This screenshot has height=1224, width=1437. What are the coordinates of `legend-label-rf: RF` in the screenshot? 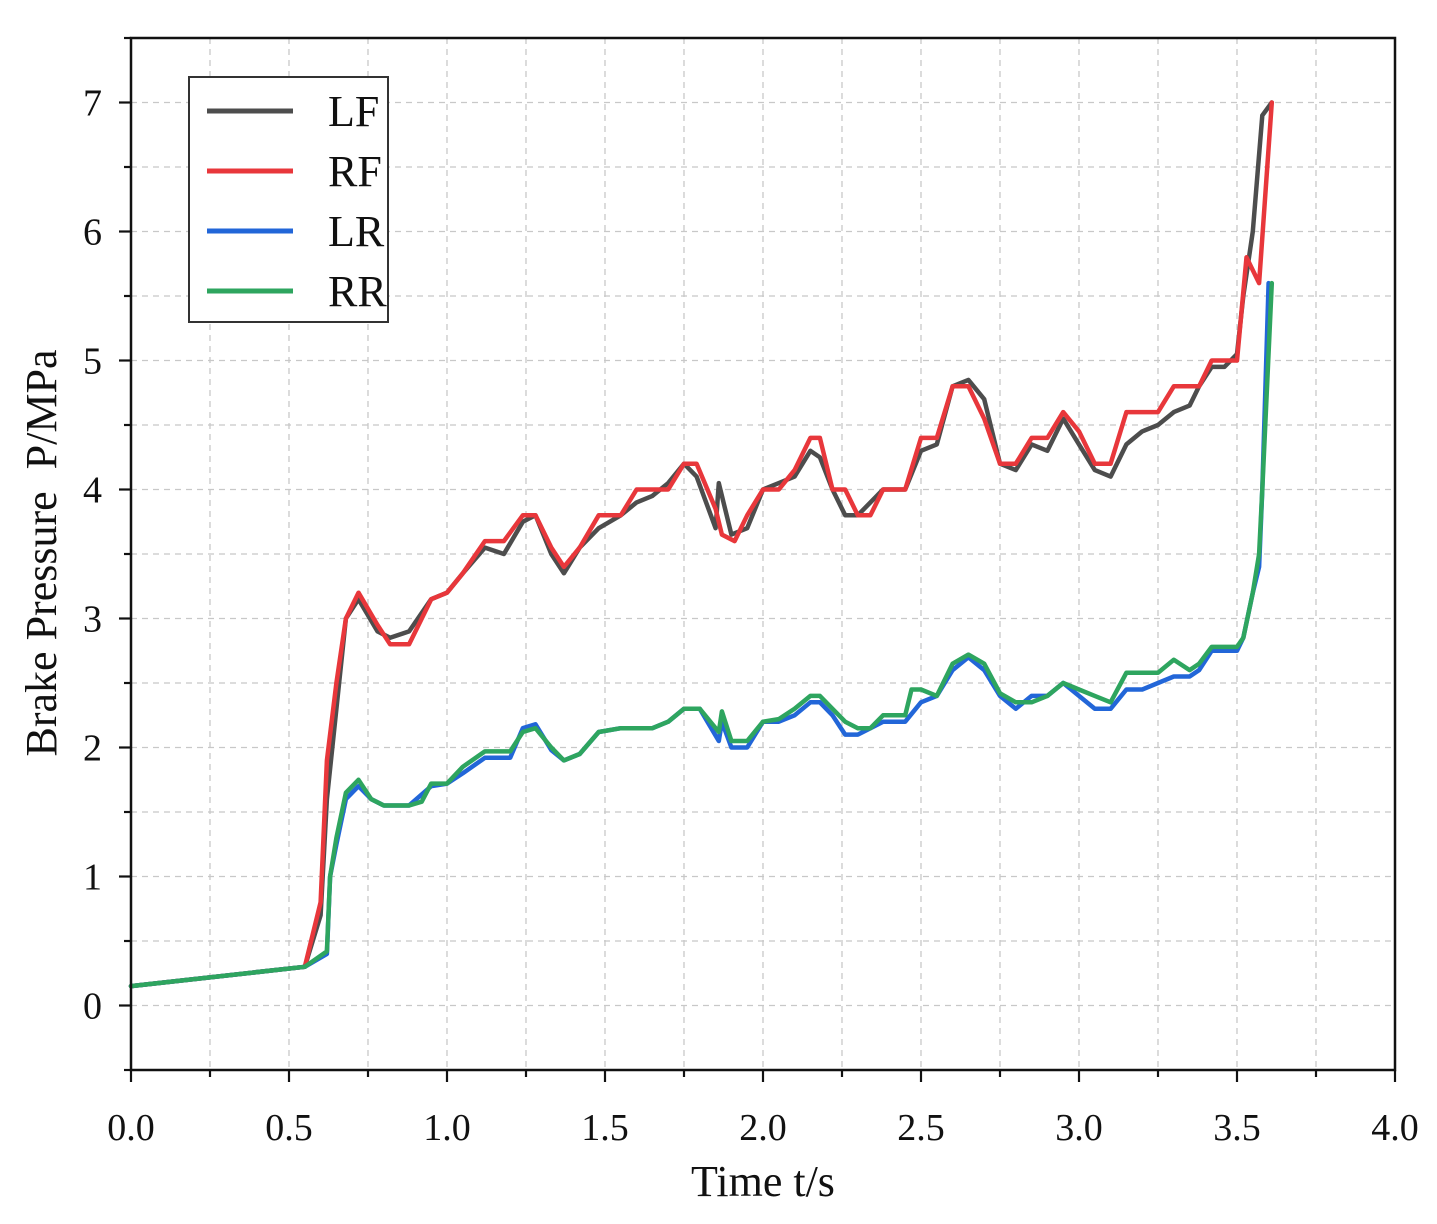 It's located at (355, 171).